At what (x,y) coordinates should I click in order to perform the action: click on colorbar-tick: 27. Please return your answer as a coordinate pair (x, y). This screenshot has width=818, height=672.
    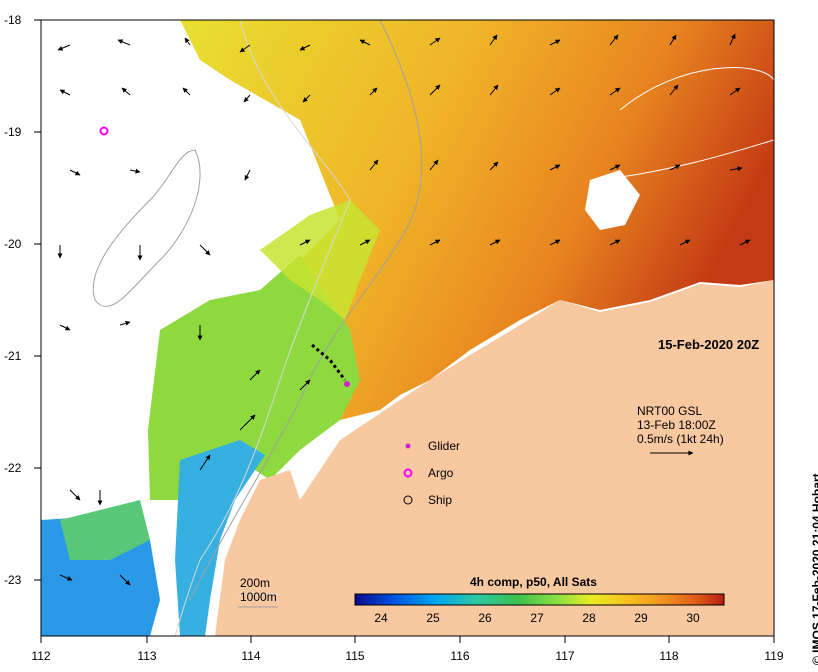
    Looking at the image, I should click on (537, 618).